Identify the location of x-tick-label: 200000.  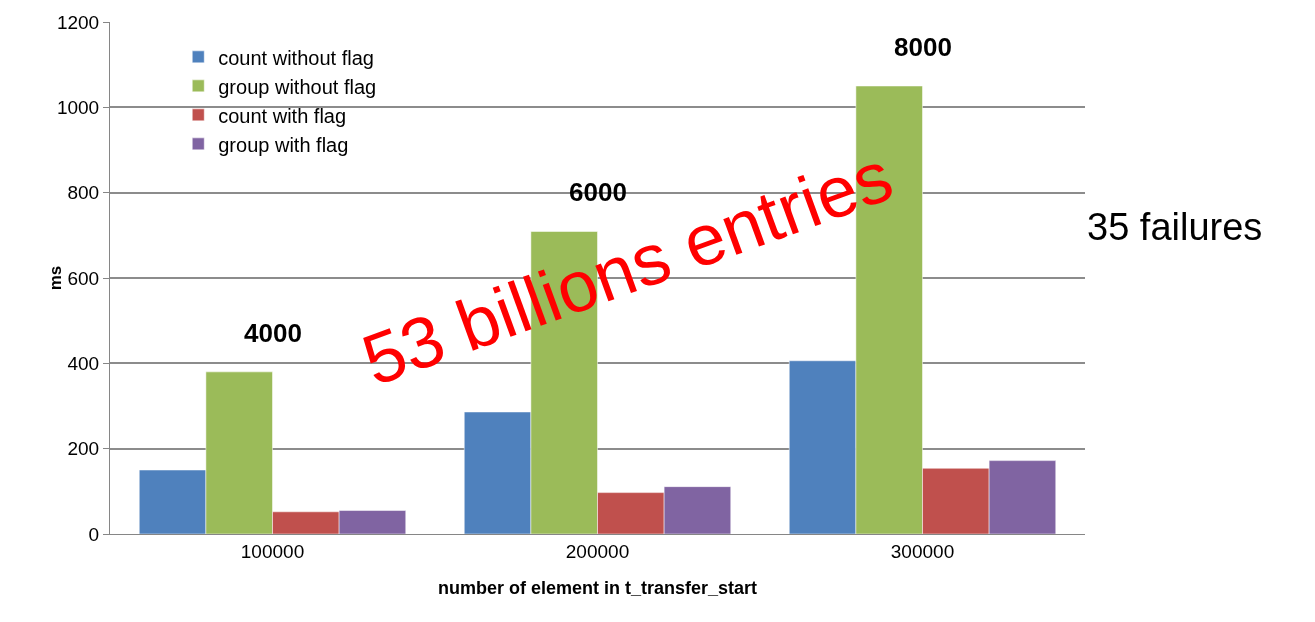
(597, 551).